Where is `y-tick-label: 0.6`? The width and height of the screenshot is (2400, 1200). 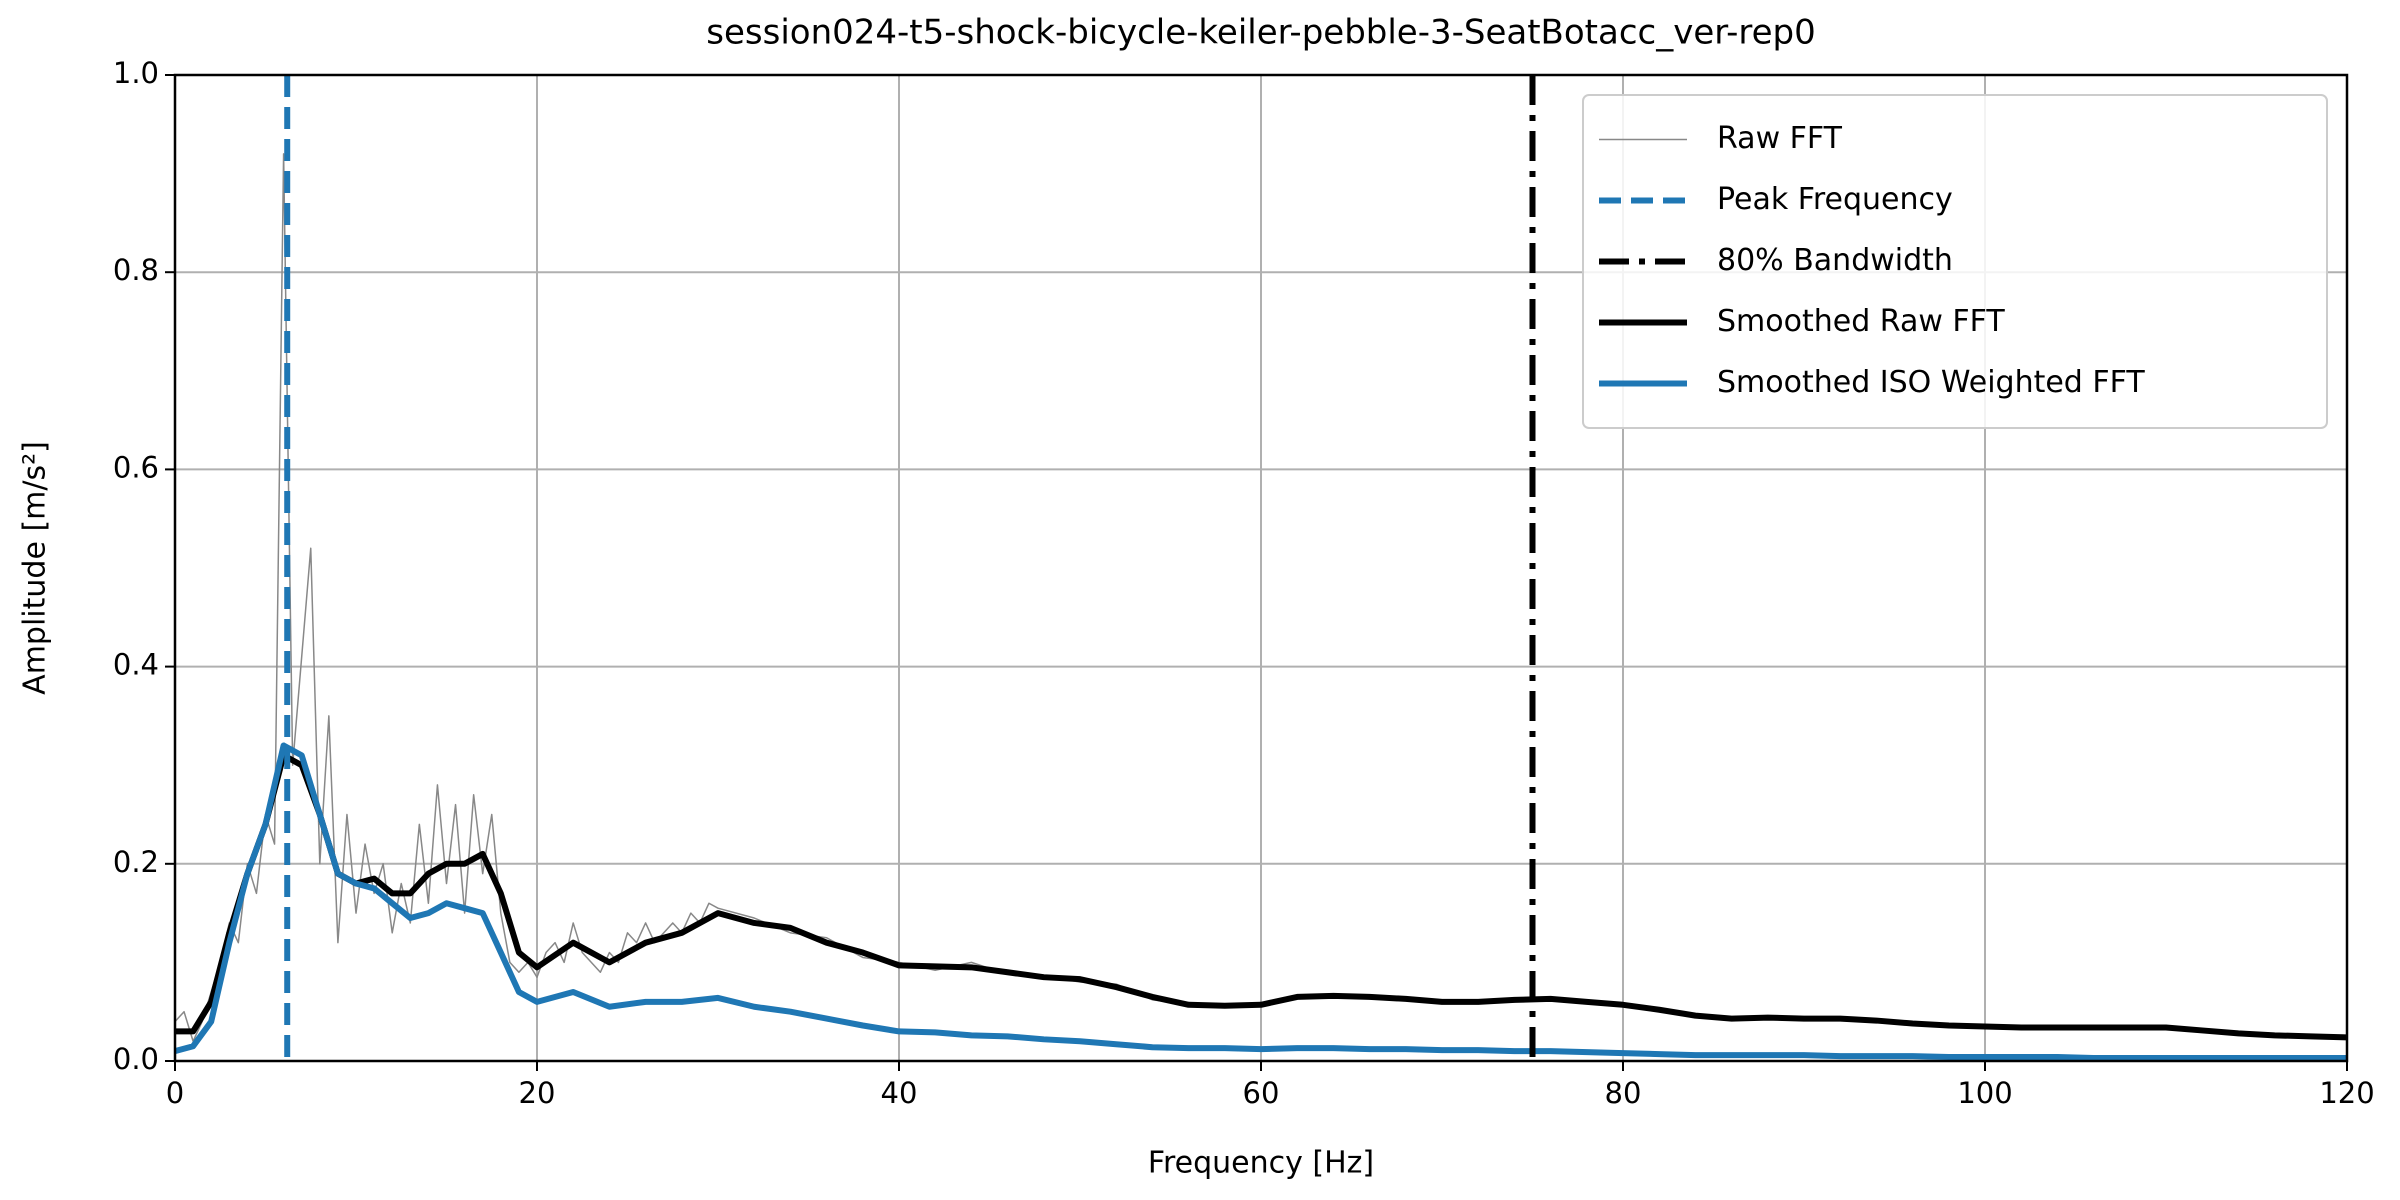
y-tick-label: 0.6 is located at coordinates (136, 467).